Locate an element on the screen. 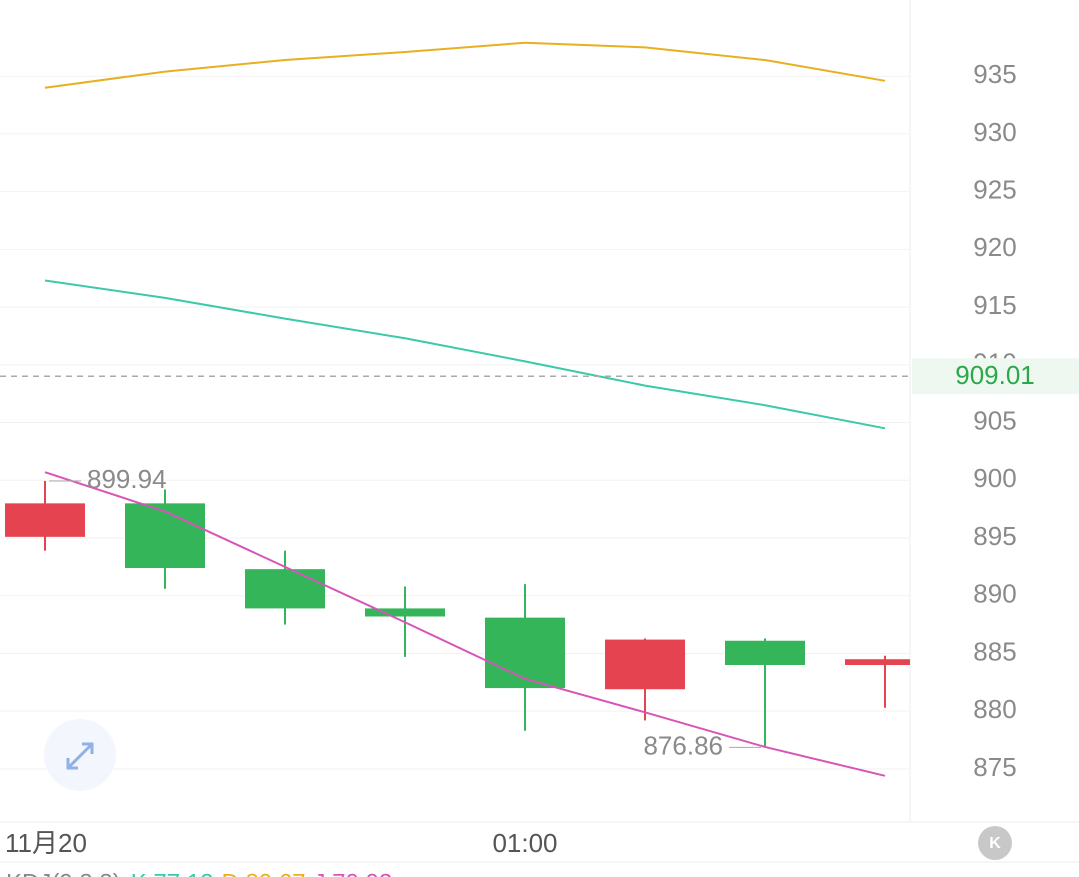  indicator-label: KDJ(9,3,3) is located at coordinates (63, 873).